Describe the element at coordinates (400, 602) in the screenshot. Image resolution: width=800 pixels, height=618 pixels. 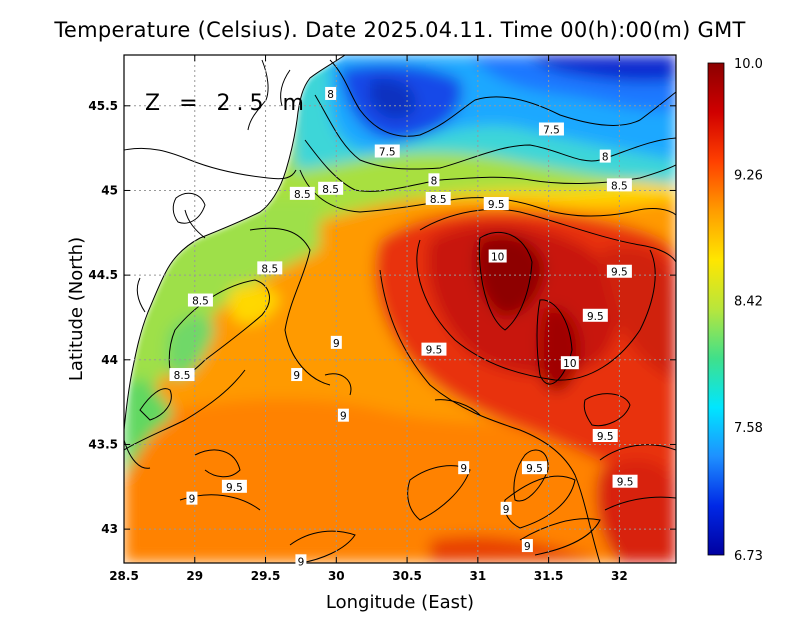
I see `x-axis-label: Longitude (East)` at that location.